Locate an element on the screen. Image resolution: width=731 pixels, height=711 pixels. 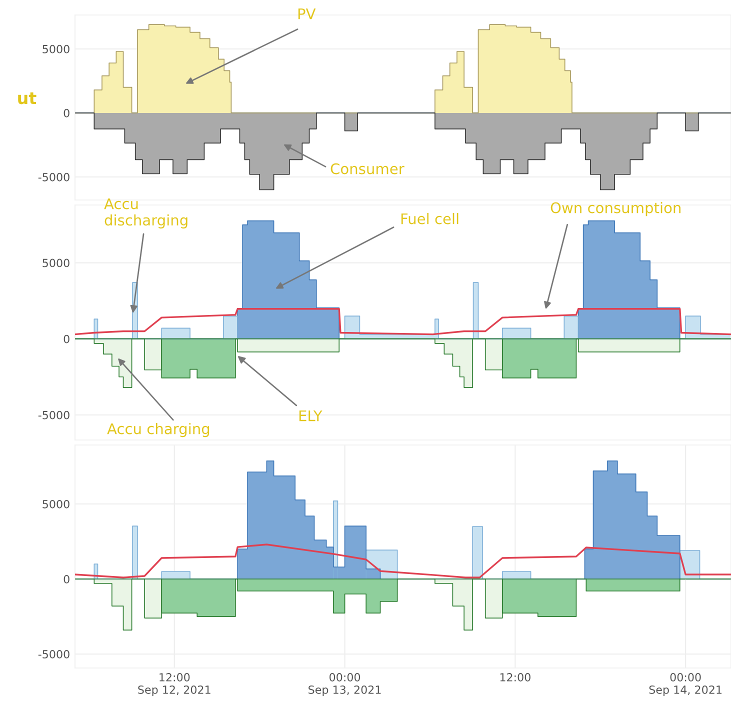
annotation: Accu charging is located at coordinates (158, 430).